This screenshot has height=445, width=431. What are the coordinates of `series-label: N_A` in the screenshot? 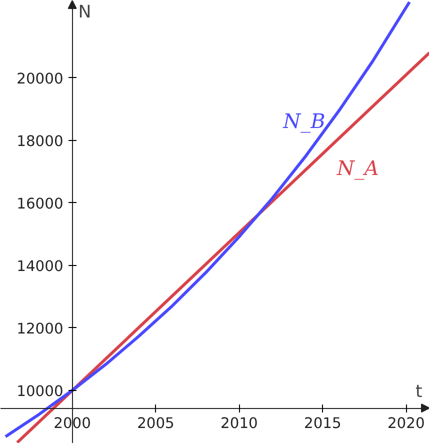 It's located at (357, 168).